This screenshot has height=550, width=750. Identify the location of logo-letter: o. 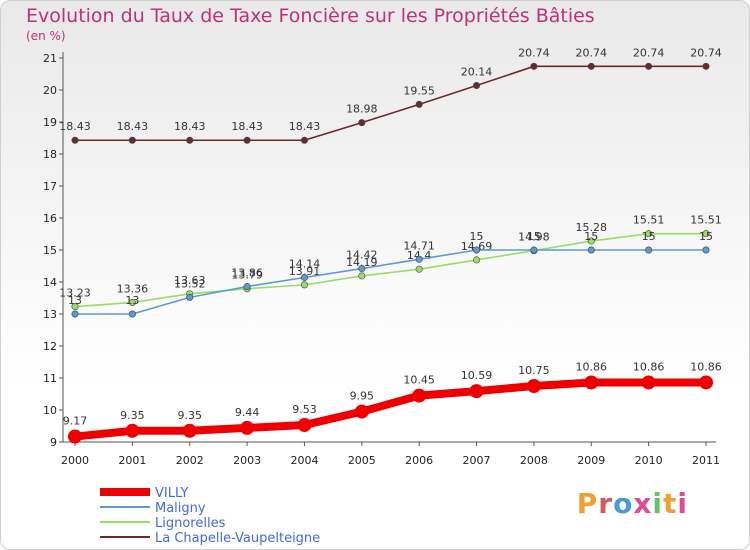
(623, 503).